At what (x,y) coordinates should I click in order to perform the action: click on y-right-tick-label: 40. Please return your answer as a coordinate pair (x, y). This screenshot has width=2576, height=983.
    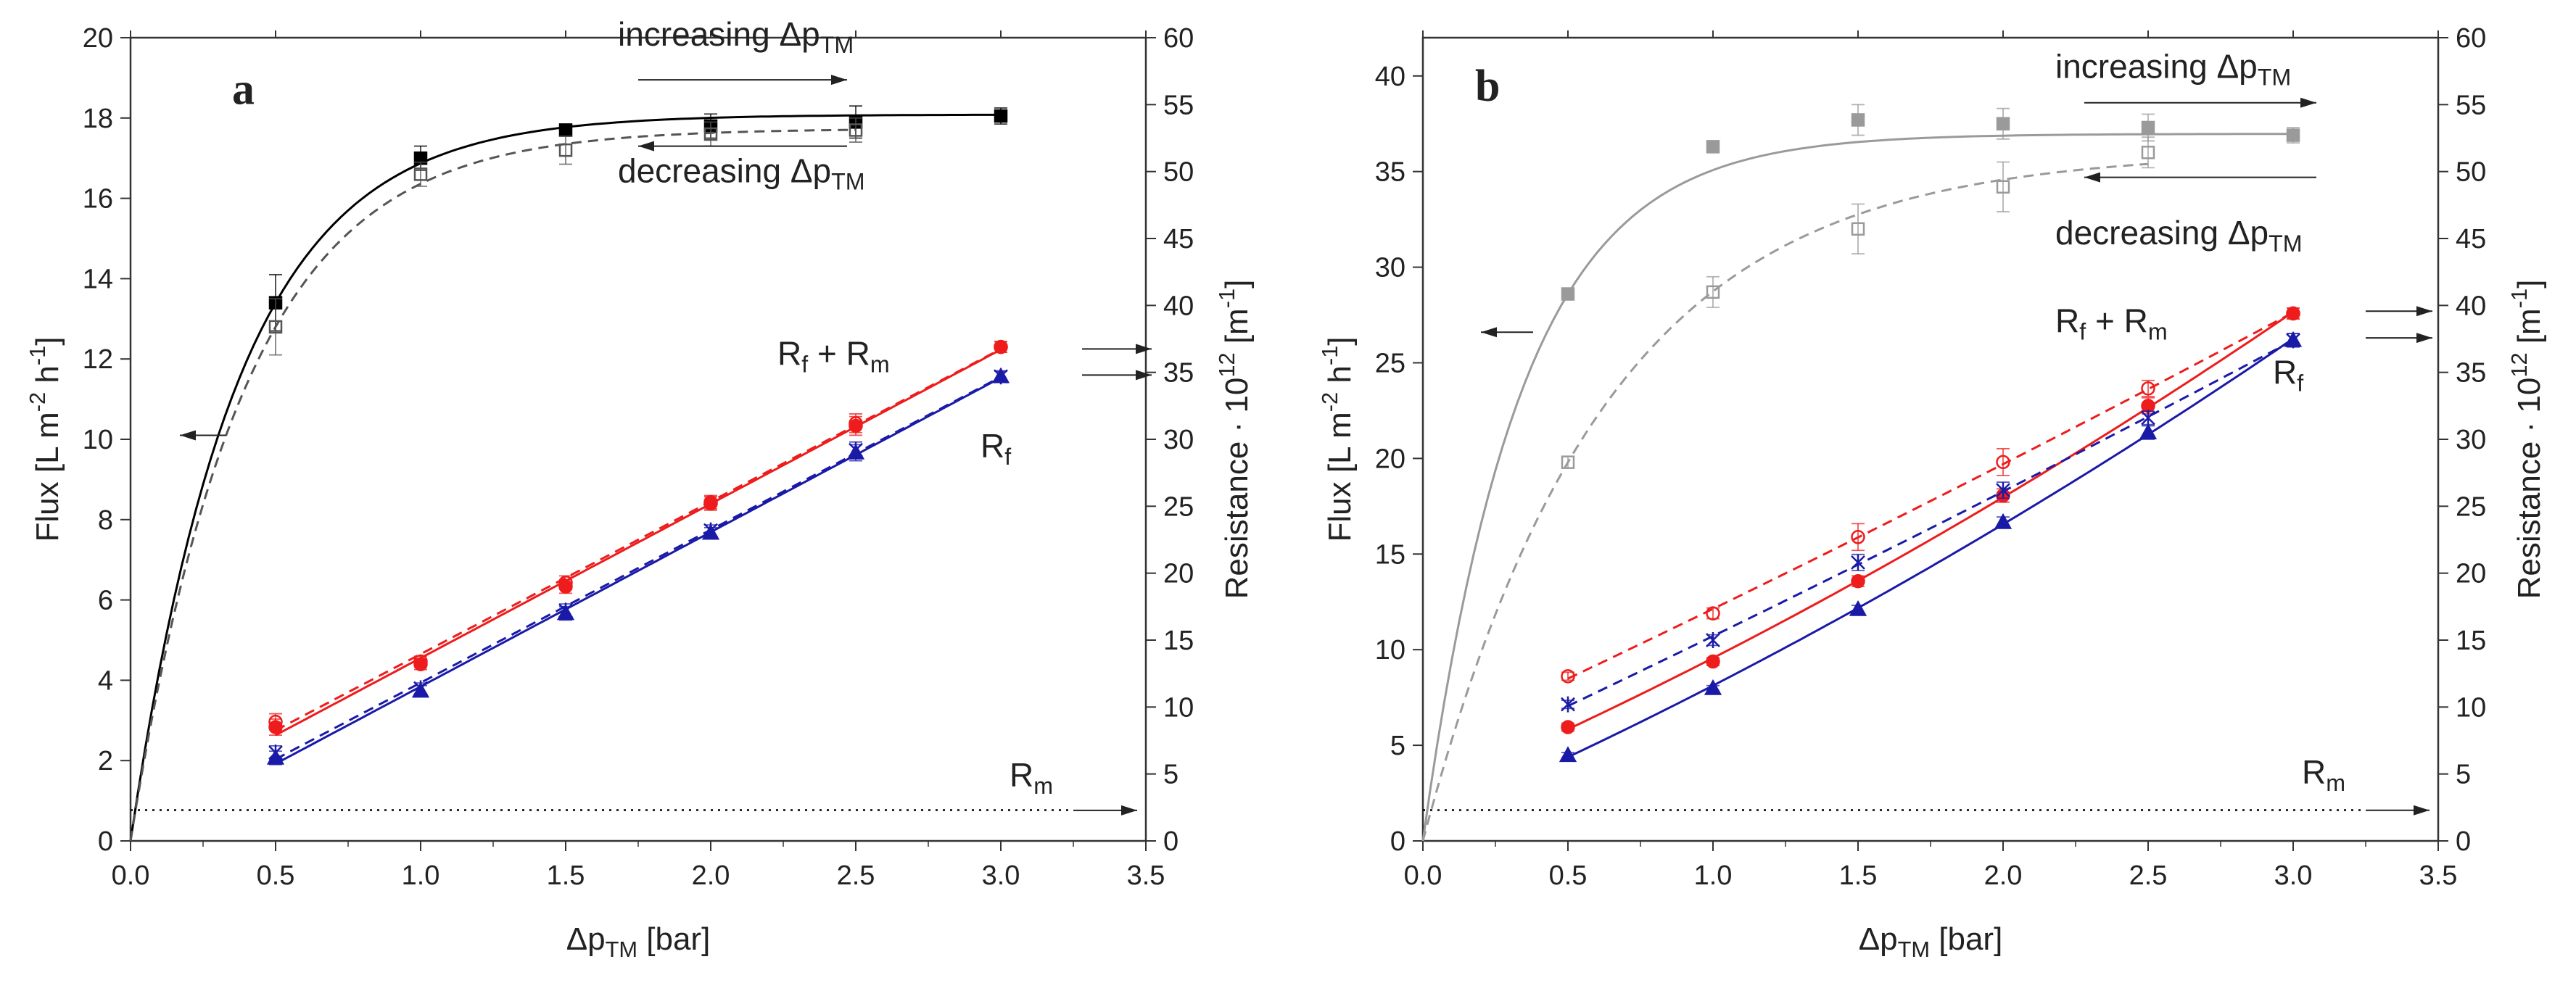
    Looking at the image, I should click on (2471, 306).